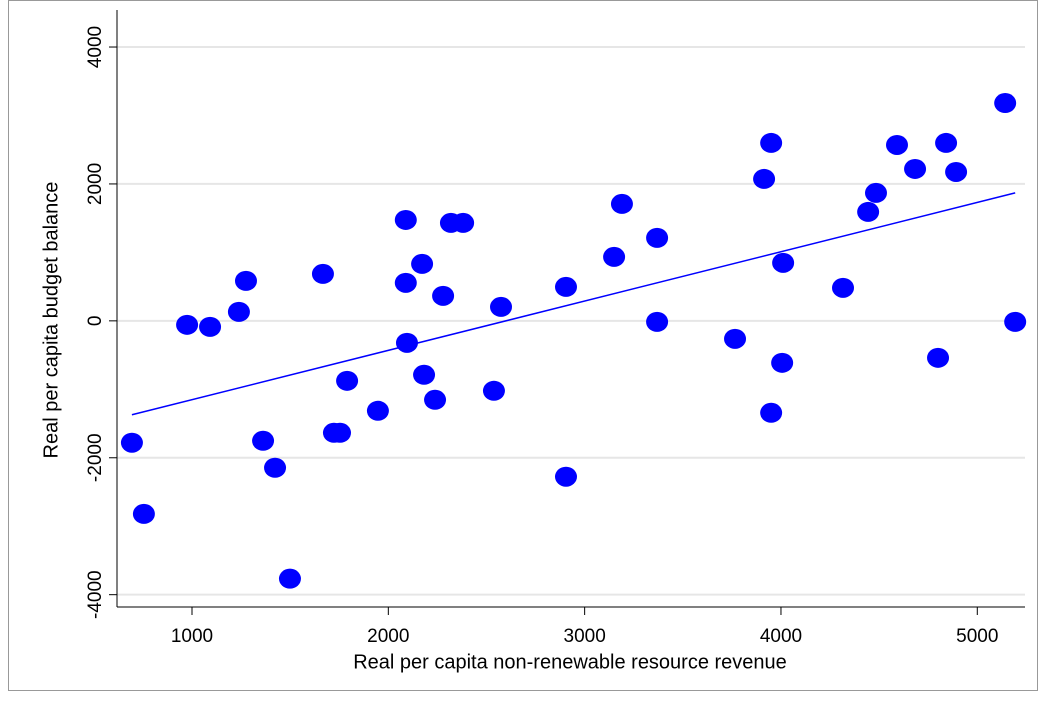  What do you see at coordinates (95, 184) in the screenshot?
I see `y-tick-label: 2000` at bounding box center [95, 184].